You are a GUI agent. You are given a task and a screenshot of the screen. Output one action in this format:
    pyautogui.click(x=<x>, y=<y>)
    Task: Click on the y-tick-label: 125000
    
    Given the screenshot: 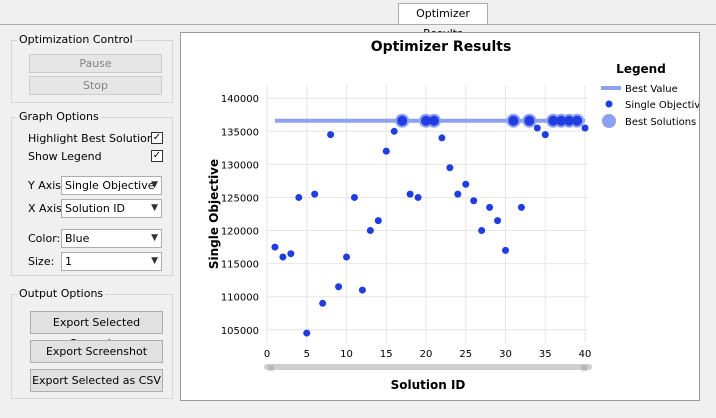 What is the action you would take?
    pyautogui.click(x=240, y=198)
    